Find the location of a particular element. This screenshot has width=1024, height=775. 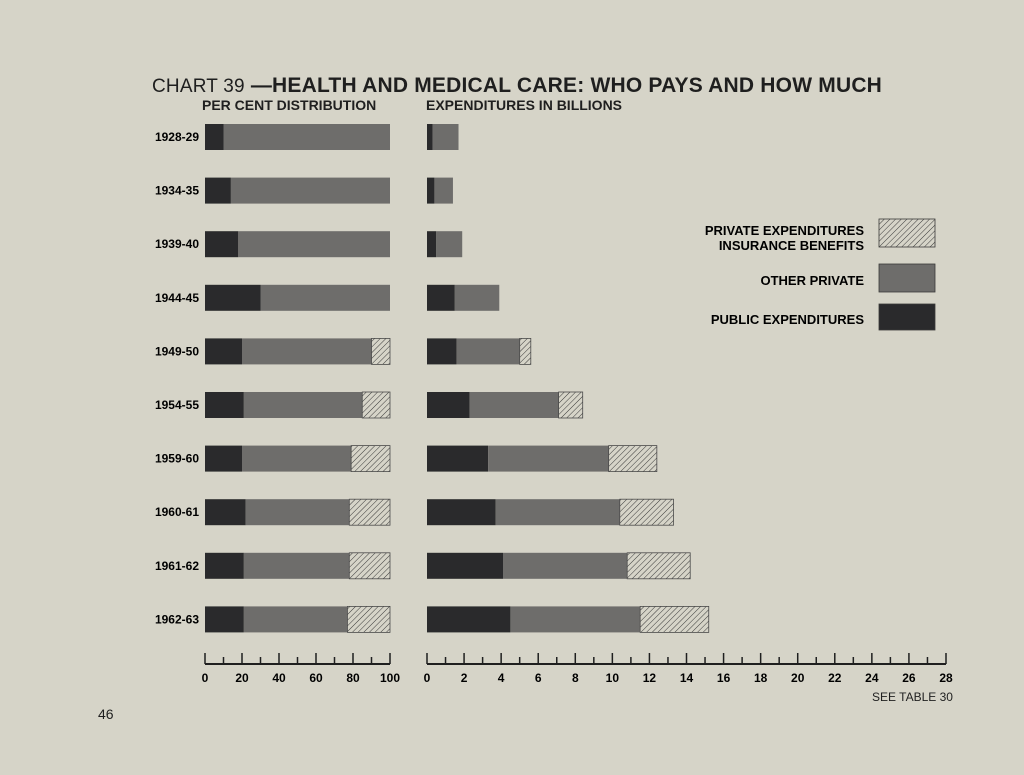

x-tick-label: 28 is located at coordinates (946, 678).